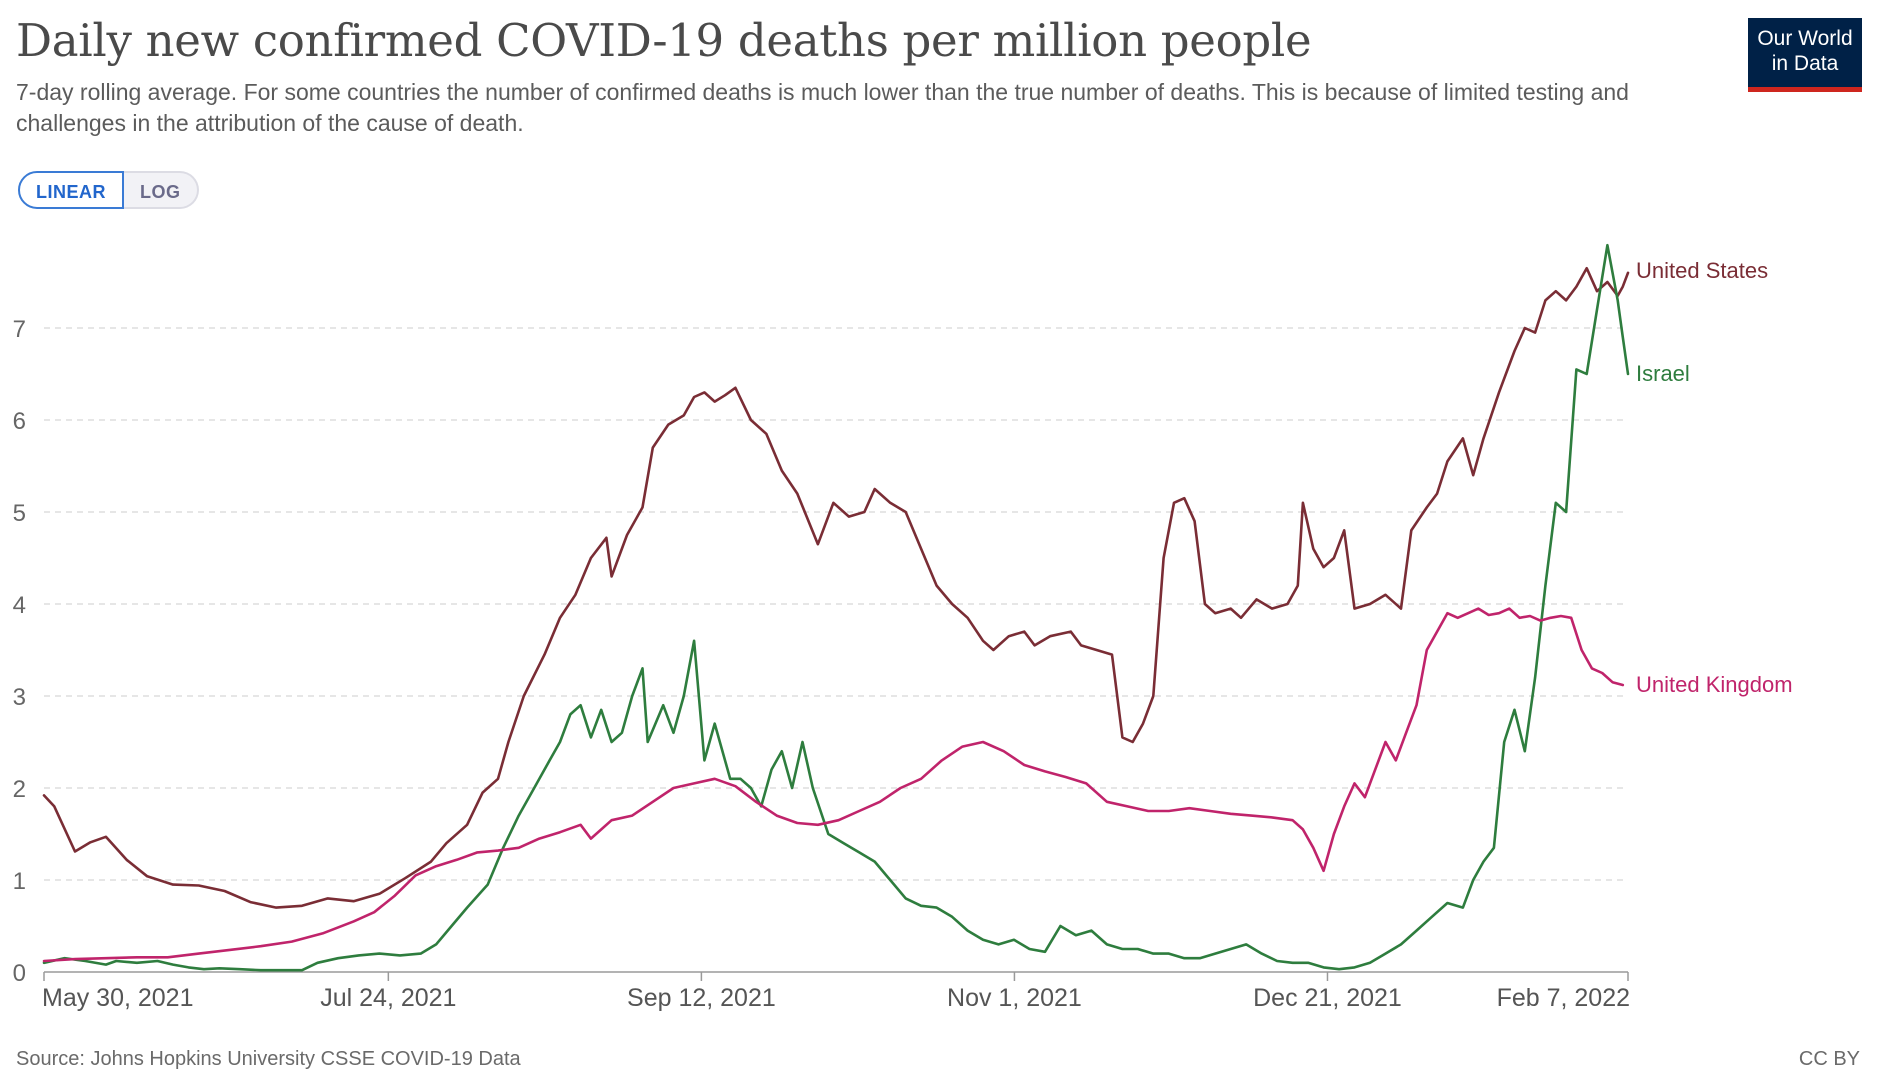 This screenshot has width=1882, height=1082. What do you see at coordinates (1327, 998) in the screenshot?
I see `x-tick-label-4: Dec 21, 2021` at bounding box center [1327, 998].